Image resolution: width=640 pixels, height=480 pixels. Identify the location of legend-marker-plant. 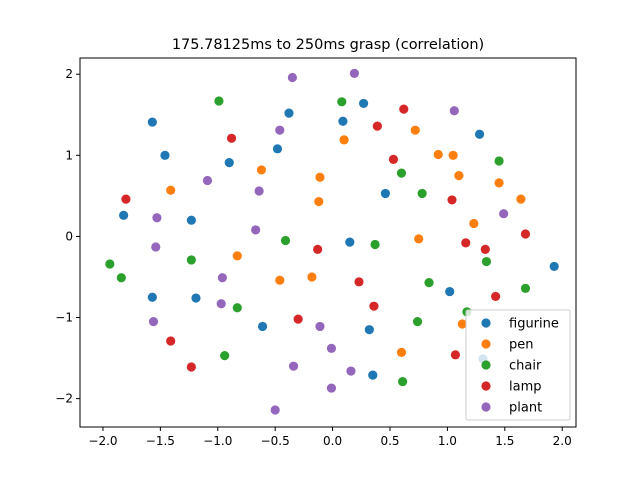
(486, 407).